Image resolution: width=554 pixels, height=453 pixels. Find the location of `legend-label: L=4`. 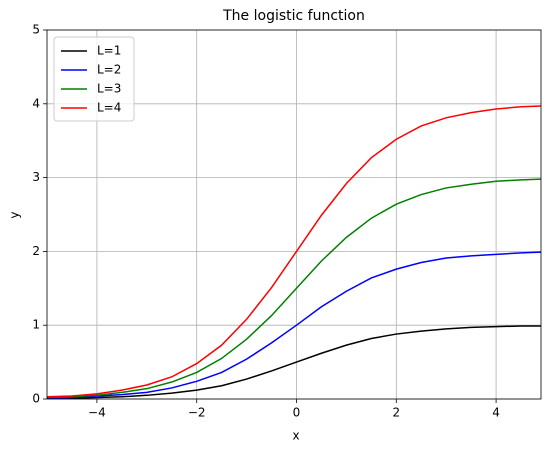

legend-label: L=4 is located at coordinates (109, 108).